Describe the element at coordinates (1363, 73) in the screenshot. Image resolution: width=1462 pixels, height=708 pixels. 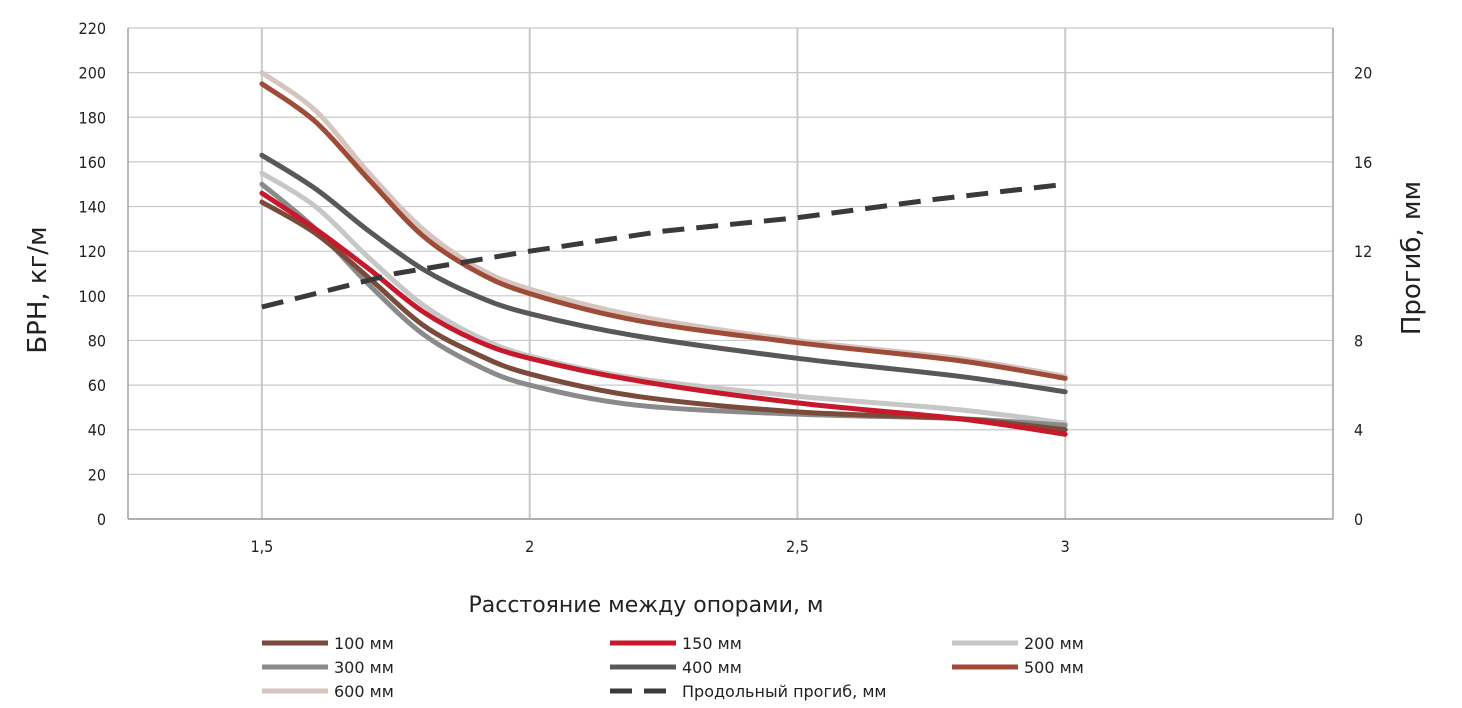
I see `y2-tick-label: 20` at that location.